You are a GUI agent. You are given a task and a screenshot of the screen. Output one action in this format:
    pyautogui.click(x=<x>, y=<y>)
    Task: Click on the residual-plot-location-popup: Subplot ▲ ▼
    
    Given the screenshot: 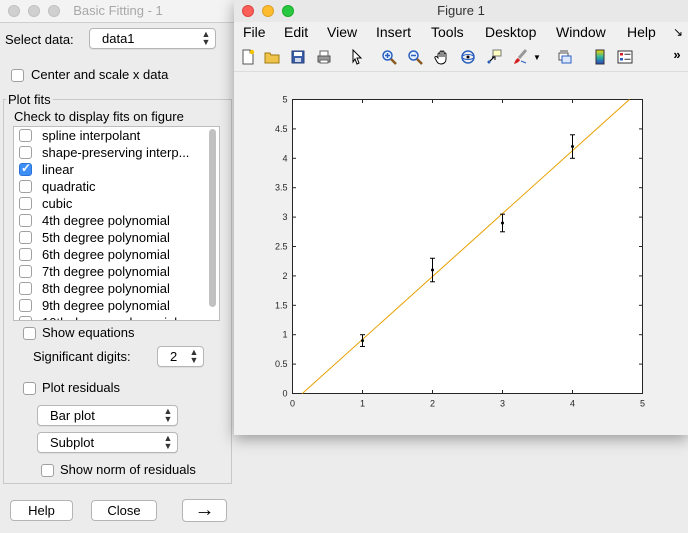 What is the action you would take?
    pyautogui.click(x=107, y=442)
    